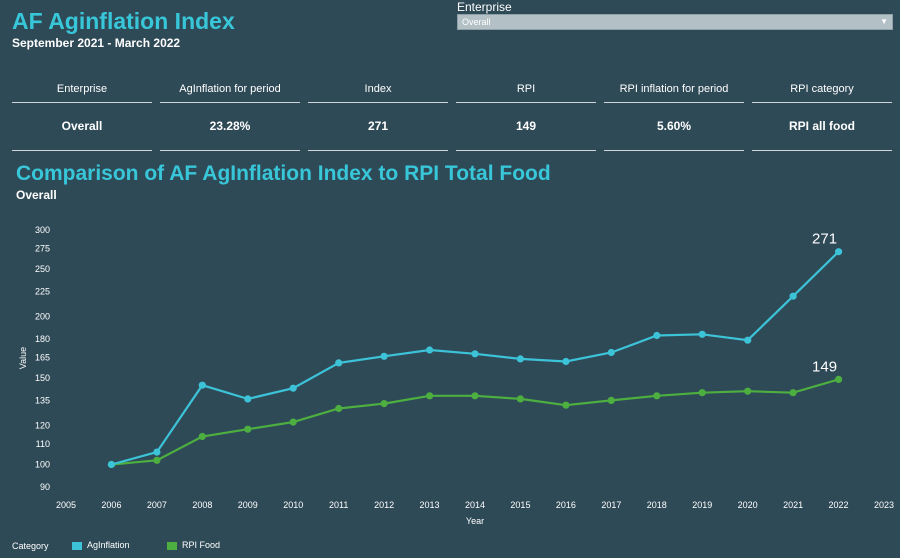 Image resolution: width=900 pixels, height=558 pixels. I want to click on x-tick-label: 2018, so click(657, 505).